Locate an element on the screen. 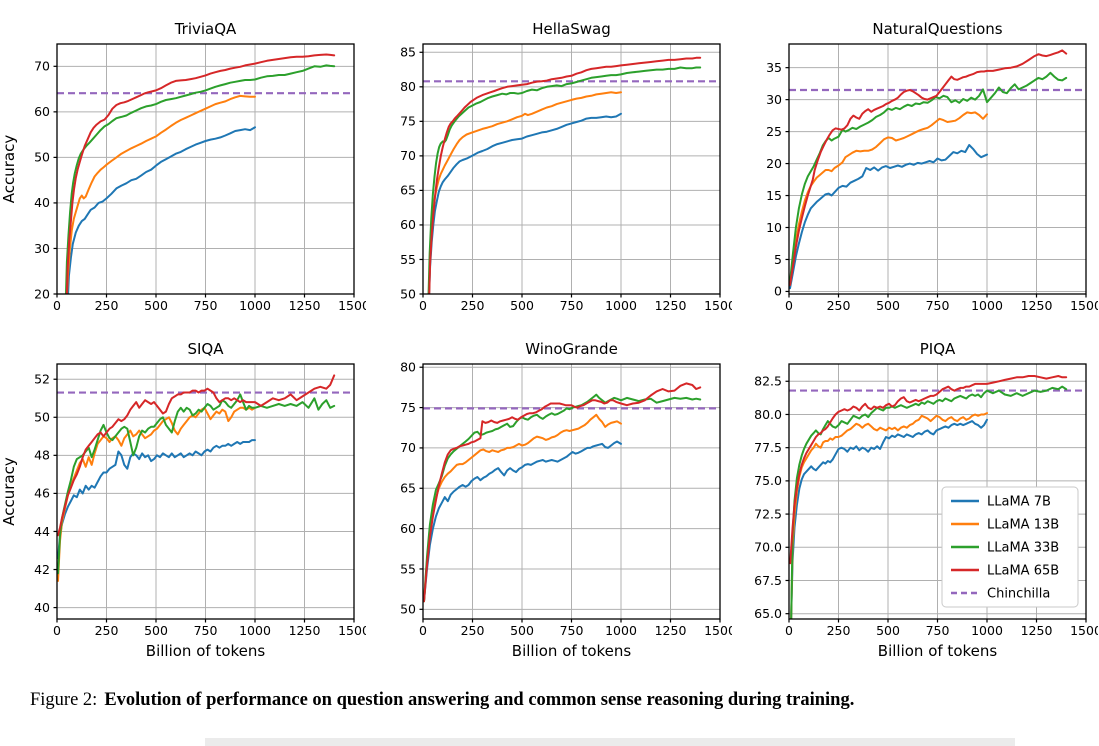 This screenshot has width=1099, height=746. y-tick-label: 65 is located at coordinates (408, 488).